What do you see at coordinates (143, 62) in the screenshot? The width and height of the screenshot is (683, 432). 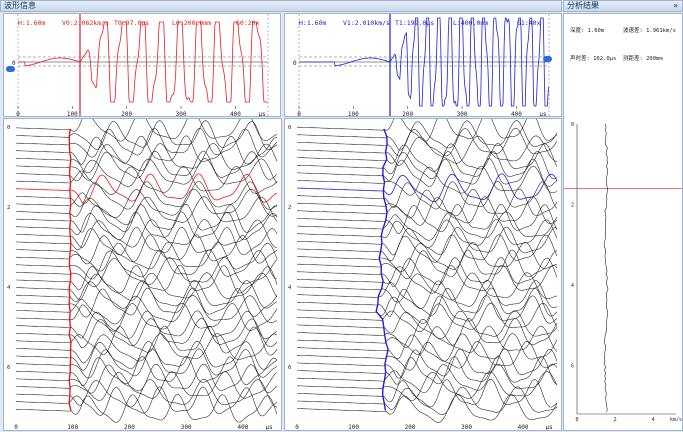 I see `top-left-waveform-line` at bounding box center [143, 62].